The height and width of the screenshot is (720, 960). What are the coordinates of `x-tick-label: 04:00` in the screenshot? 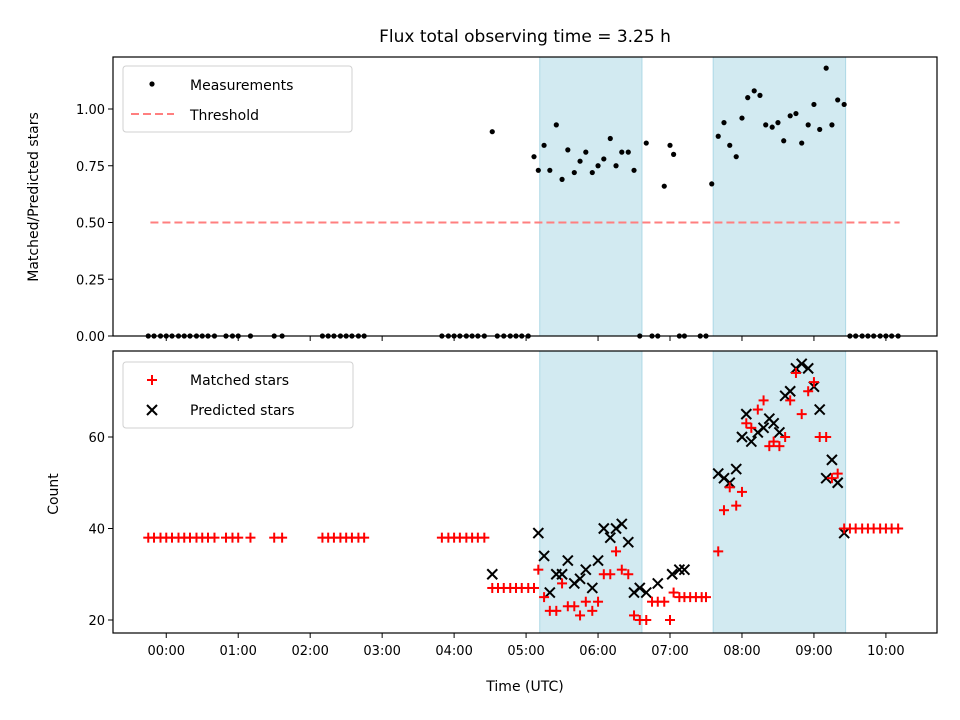 It's located at (453, 651).